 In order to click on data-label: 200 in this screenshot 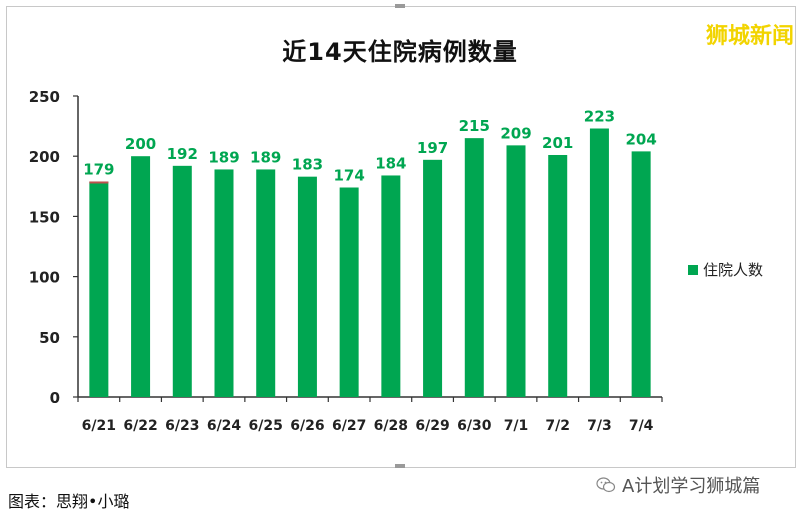, I will do `click(140, 144)`.